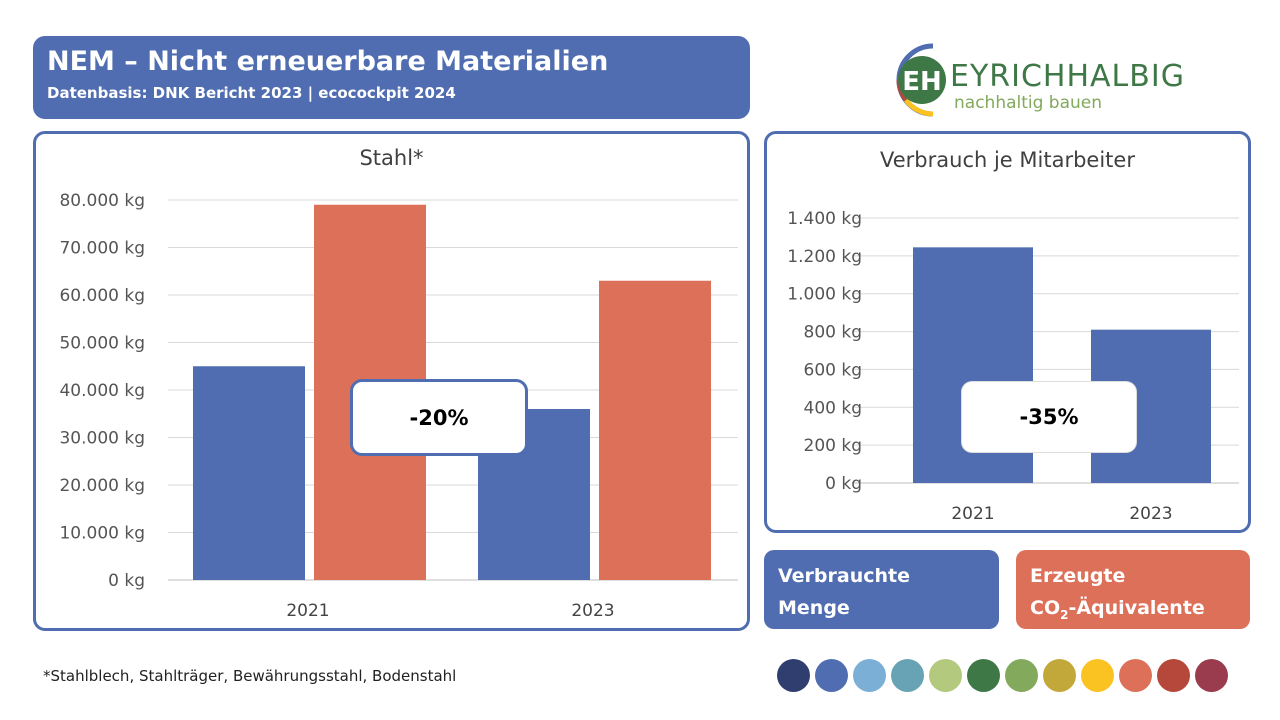 This screenshot has height=720, width=1280. Describe the element at coordinates (102, 486) in the screenshot. I see `y-tick-label: 20.000 kg` at that location.